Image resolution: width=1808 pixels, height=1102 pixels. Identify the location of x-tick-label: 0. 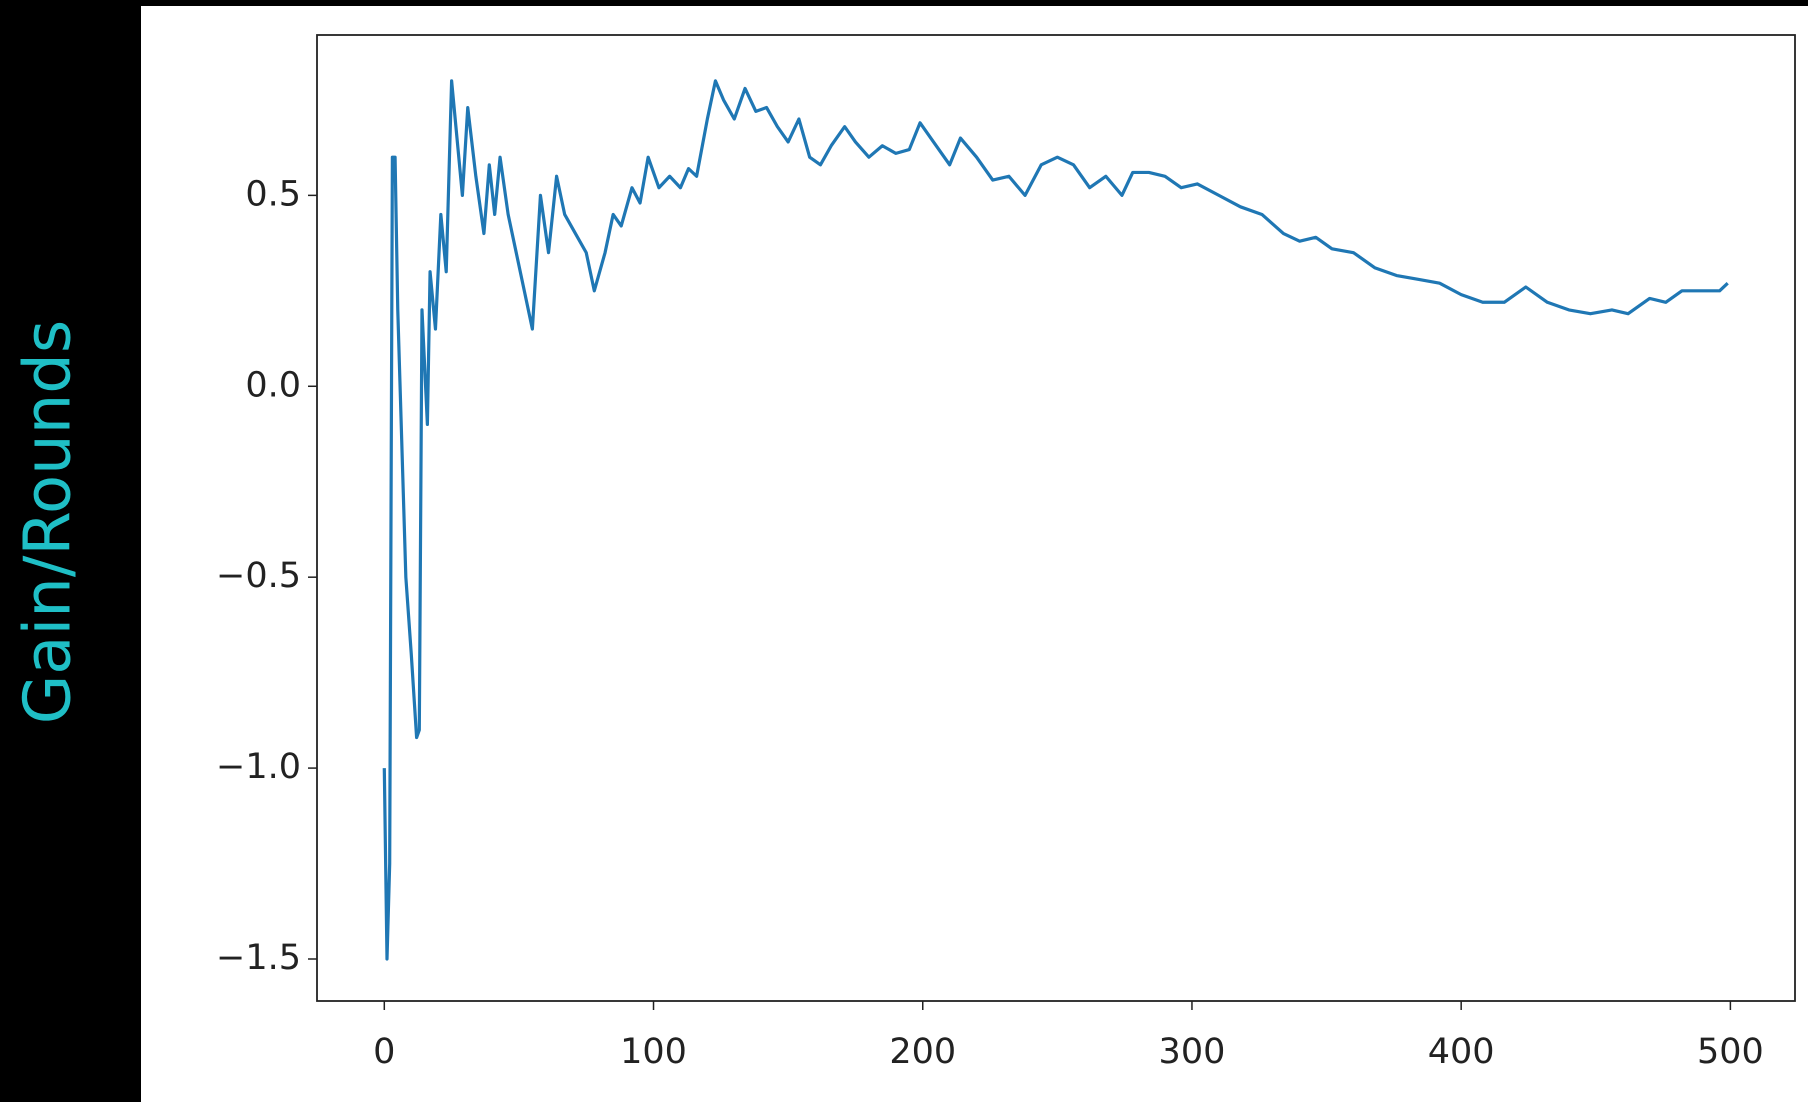
(384, 1052).